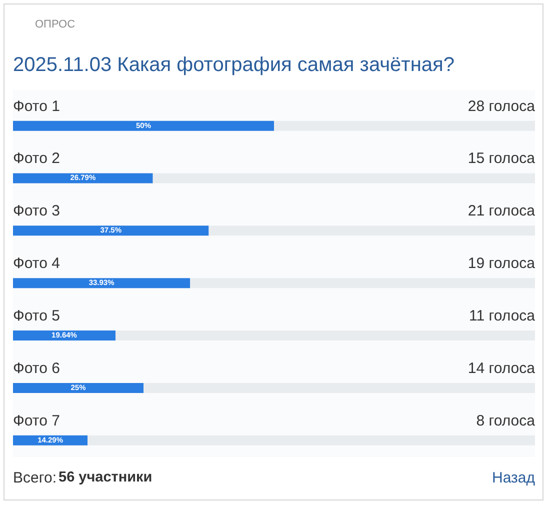 The width and height of the screenshot is (549, 505). Describe the element at coordinates (233, 65) in the screenshot. I see `chart-title: 2025.11.03 Какая фотография самая зачётная?` at that location.